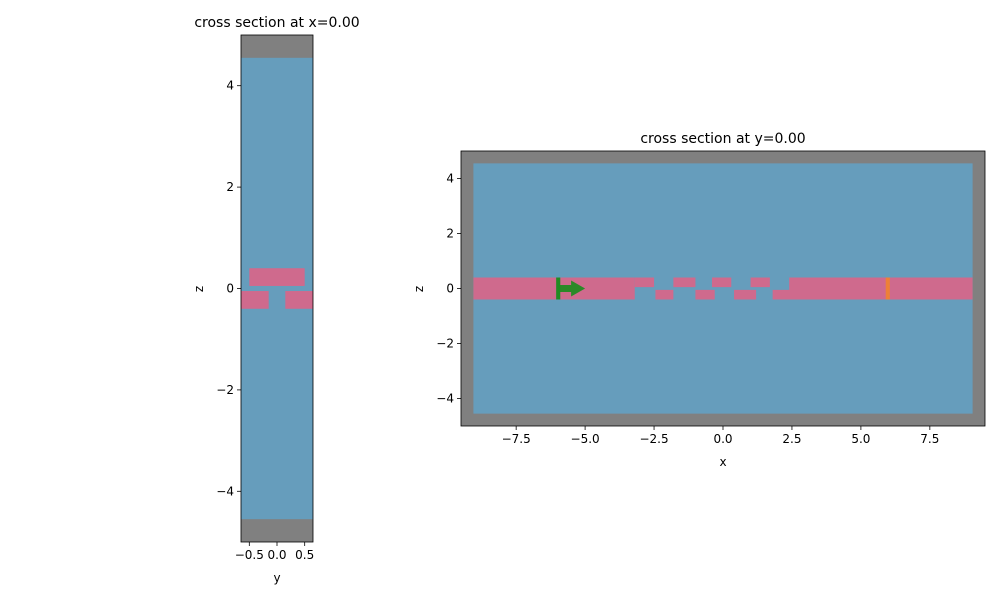  I want to click on xtick-label: −2.5, so click(653, 439).